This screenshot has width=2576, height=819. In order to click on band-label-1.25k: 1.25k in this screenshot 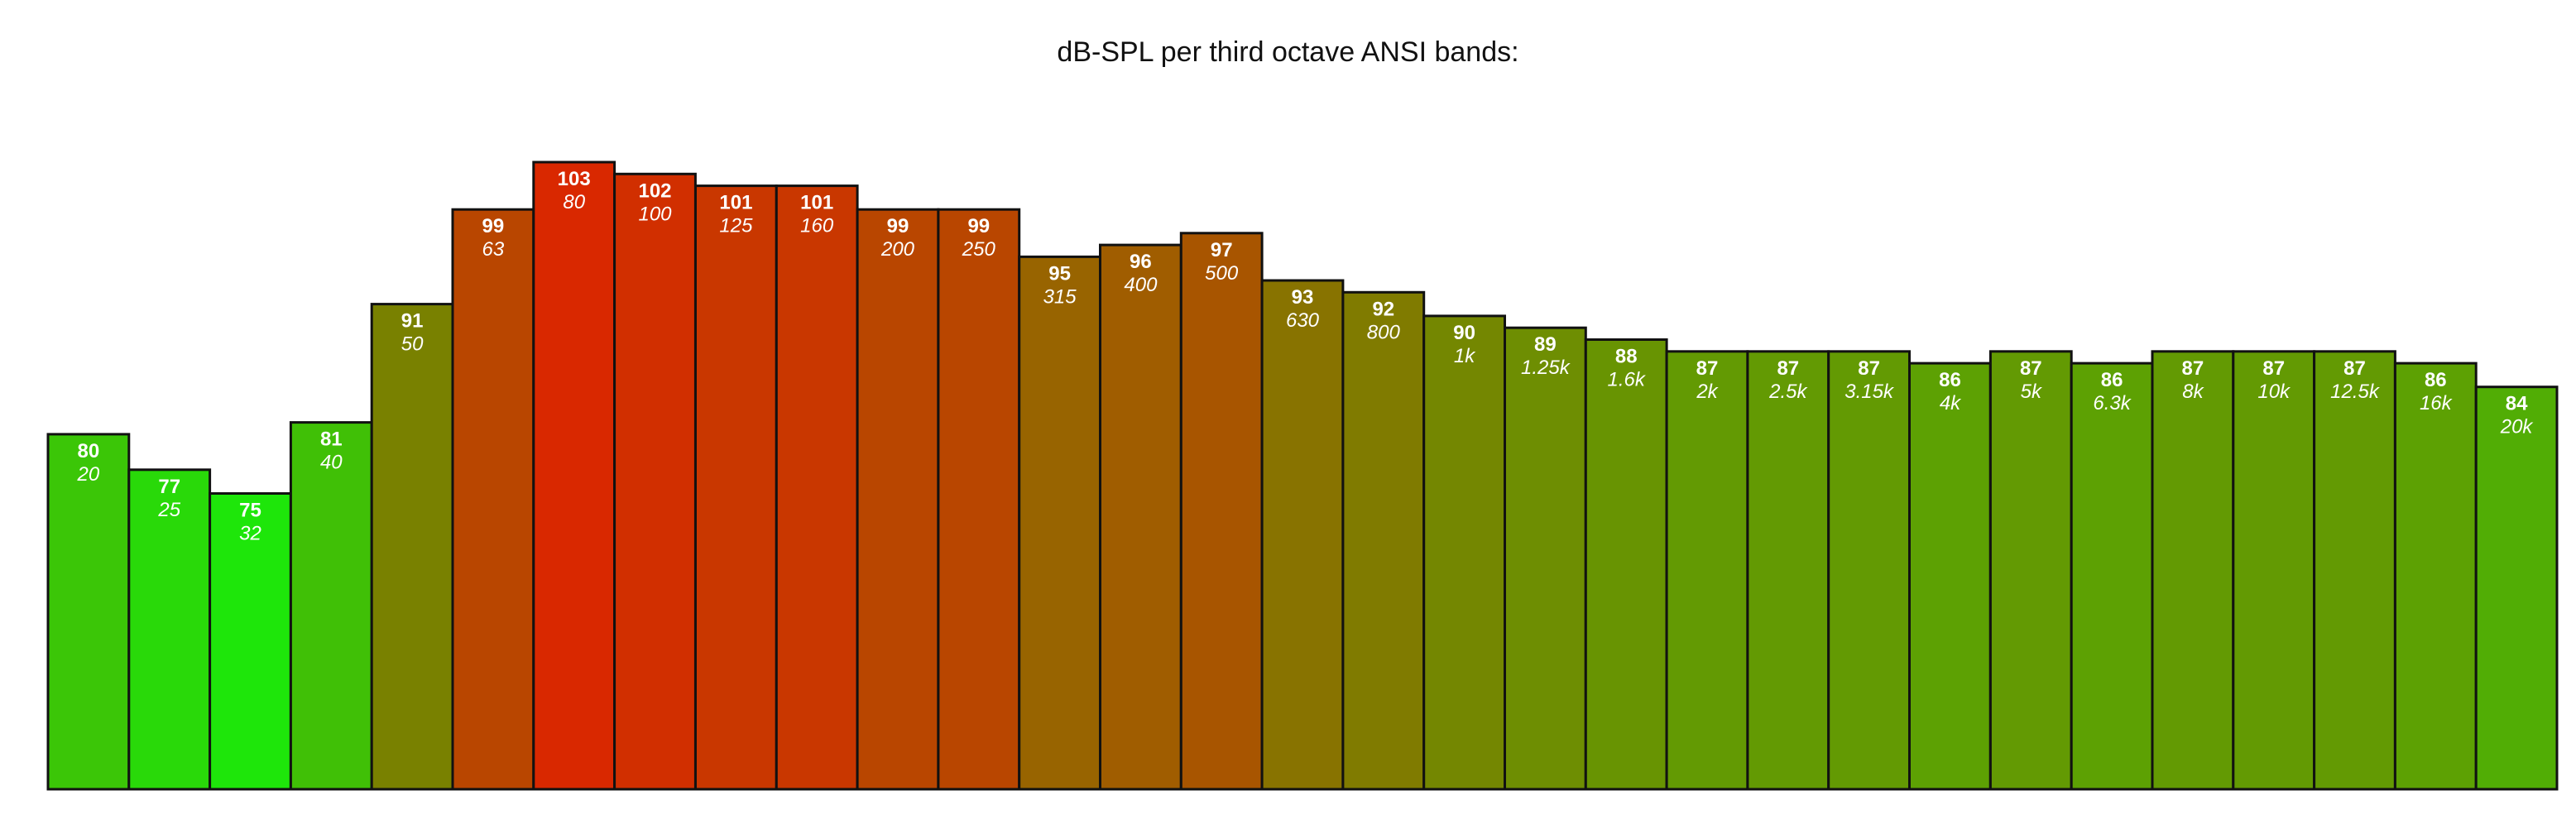, I will do `click(1546, 368)`.